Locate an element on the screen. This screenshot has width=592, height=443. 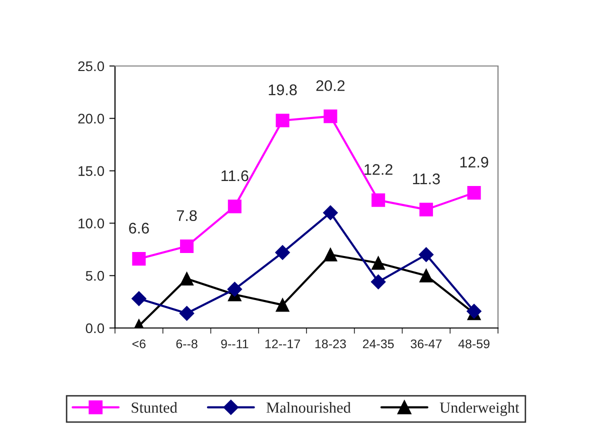
data-label: 19.8 is located at coordinates (282, 90).